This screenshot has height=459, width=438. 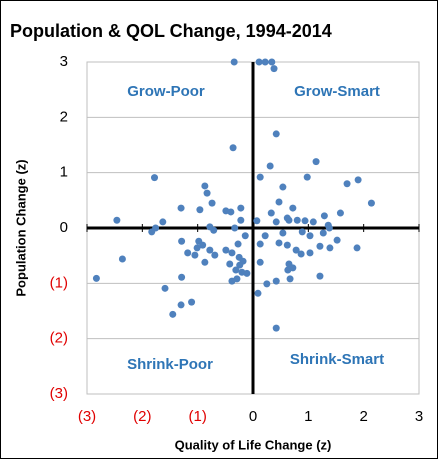 I want to click on quadrant-label: Grow-Poor, so click(x=166, y=91).